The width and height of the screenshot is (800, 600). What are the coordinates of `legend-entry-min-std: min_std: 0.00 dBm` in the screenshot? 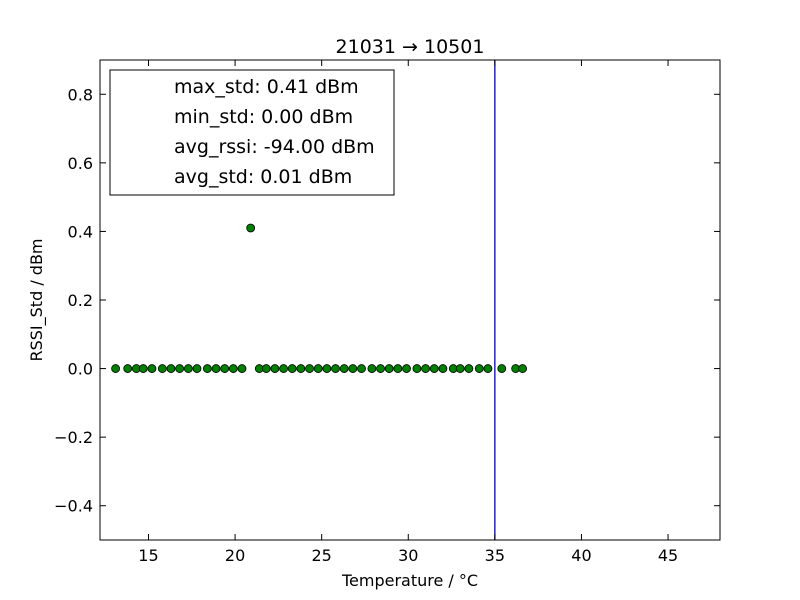 It's located at (263, 117).